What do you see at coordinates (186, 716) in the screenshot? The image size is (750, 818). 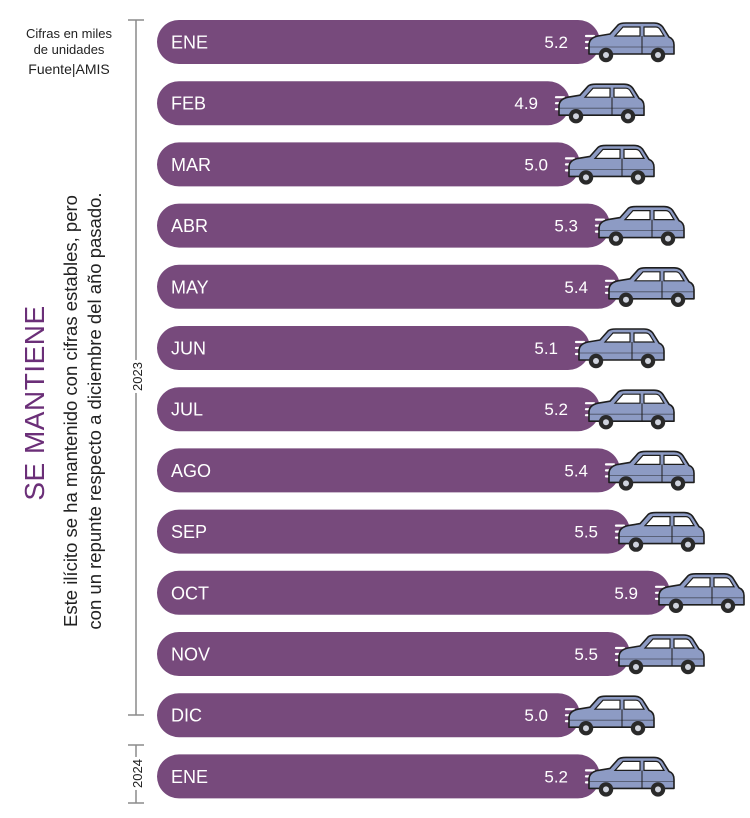 I see `month-label: DIC` at bounding box center [186, 716].